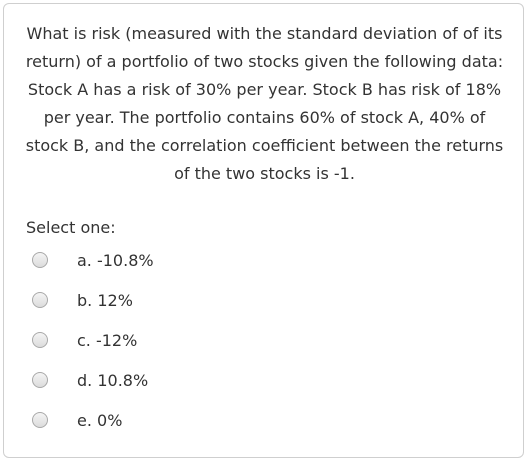 The image size is (531, 465). Describe the element at coordinates (40, 340) in the screenshot. I see `radio-button-c` at that location.